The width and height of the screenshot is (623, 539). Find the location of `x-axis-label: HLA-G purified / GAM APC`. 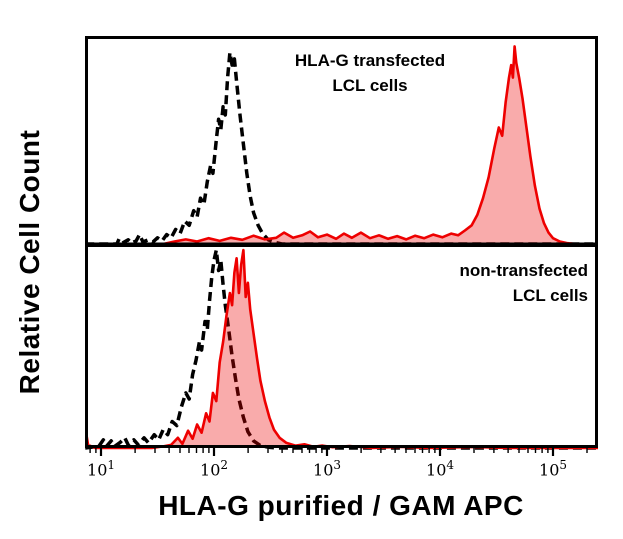

x-axis-label: HLA-G purified / GAM APC is located at coordinates (341, 505).